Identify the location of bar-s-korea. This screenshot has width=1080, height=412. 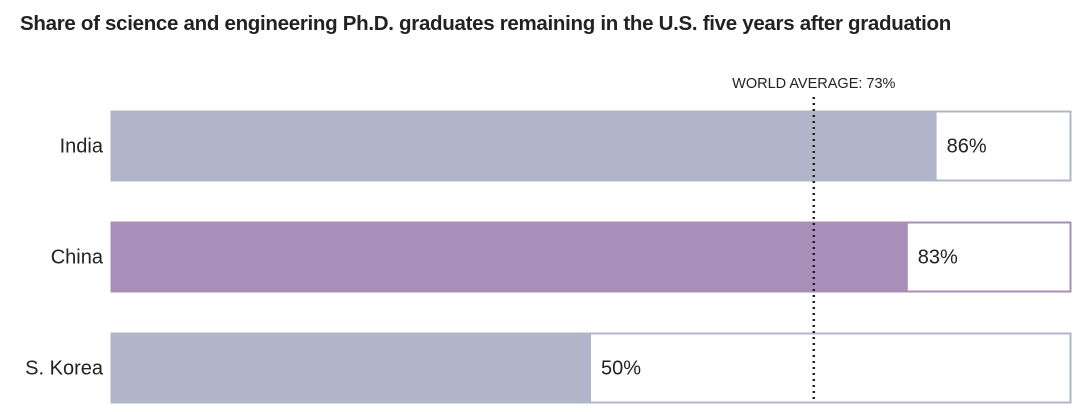
(351, 368).